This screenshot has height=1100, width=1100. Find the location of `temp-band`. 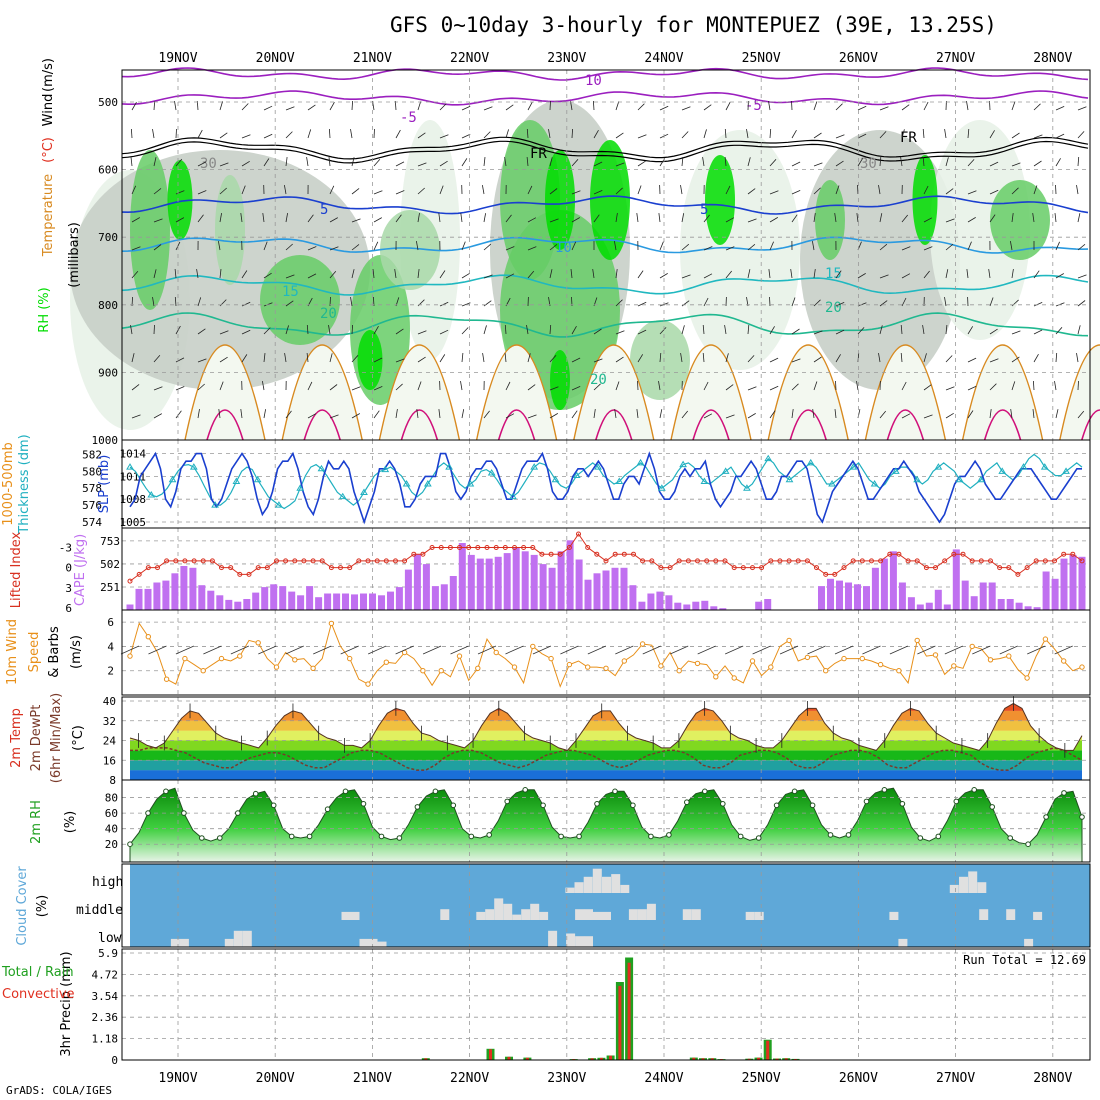

temp-band is located at coordinates (606, 765).